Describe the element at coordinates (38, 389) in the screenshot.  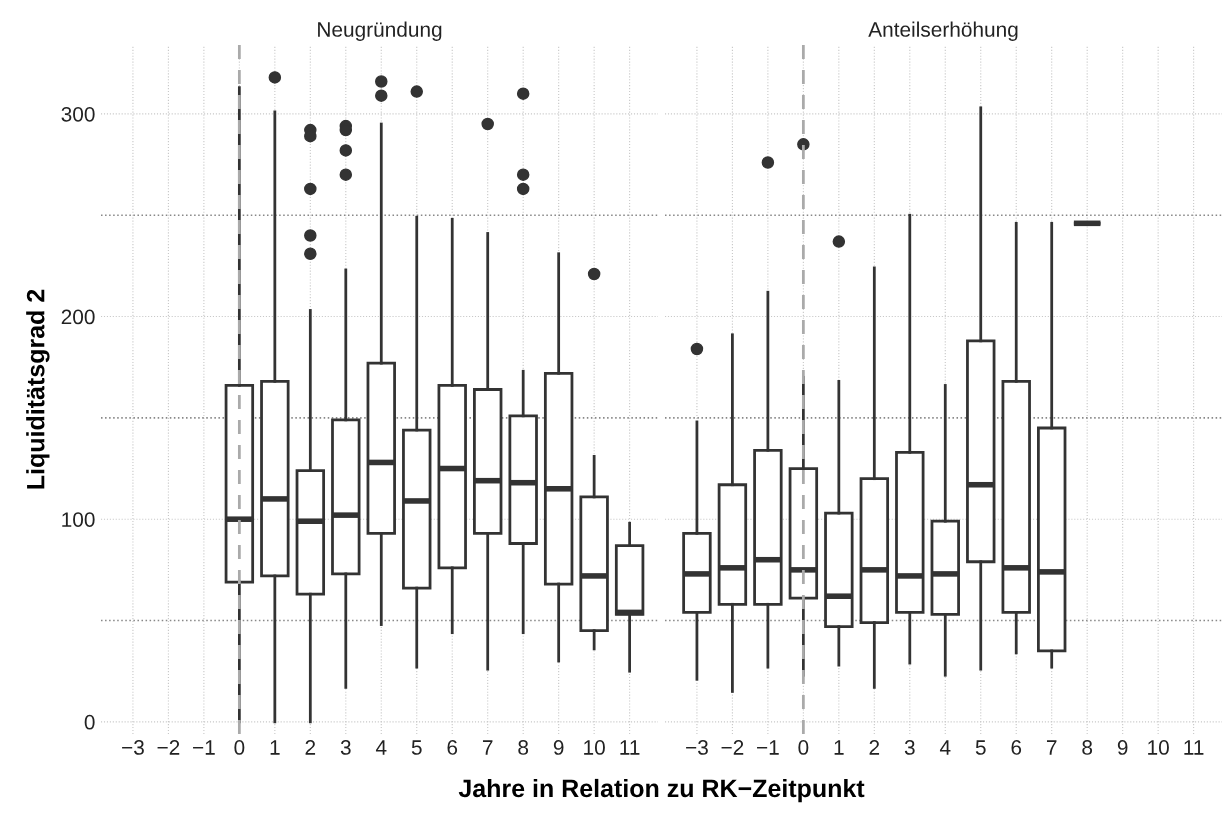
I see `y-axis-title: Liquiditätsgrad 2` at that location.